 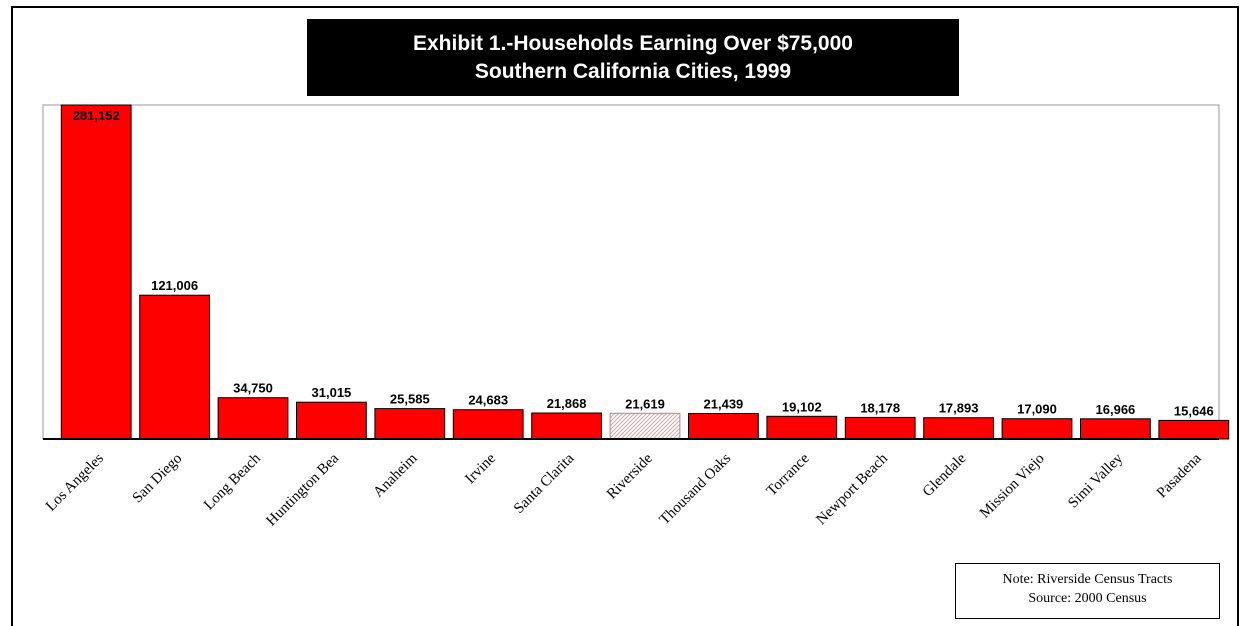 I want to click on value-label-san-diego: 121,006, so click(x=174, y=285).